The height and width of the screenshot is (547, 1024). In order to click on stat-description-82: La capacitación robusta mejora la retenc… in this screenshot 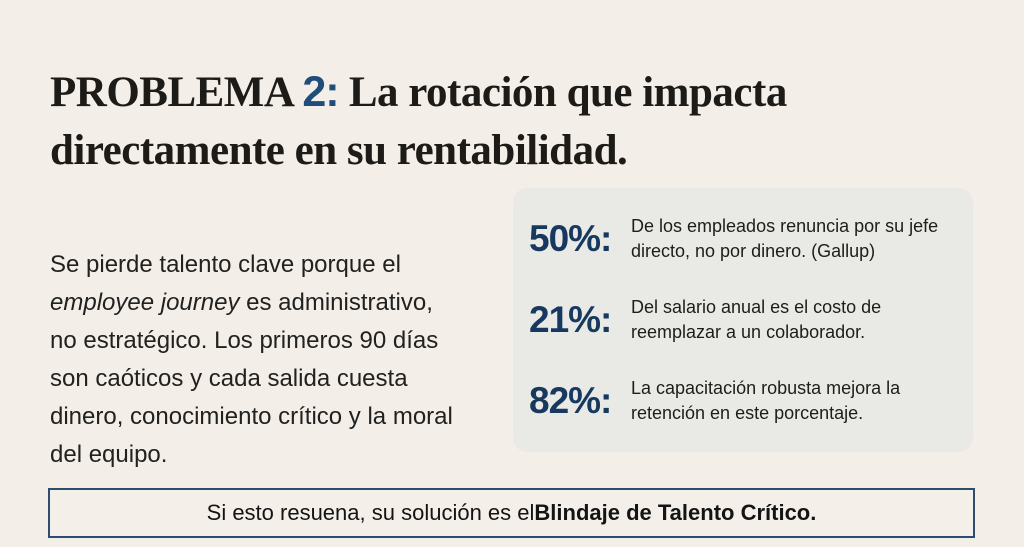, I will do `click(766, 400)`.